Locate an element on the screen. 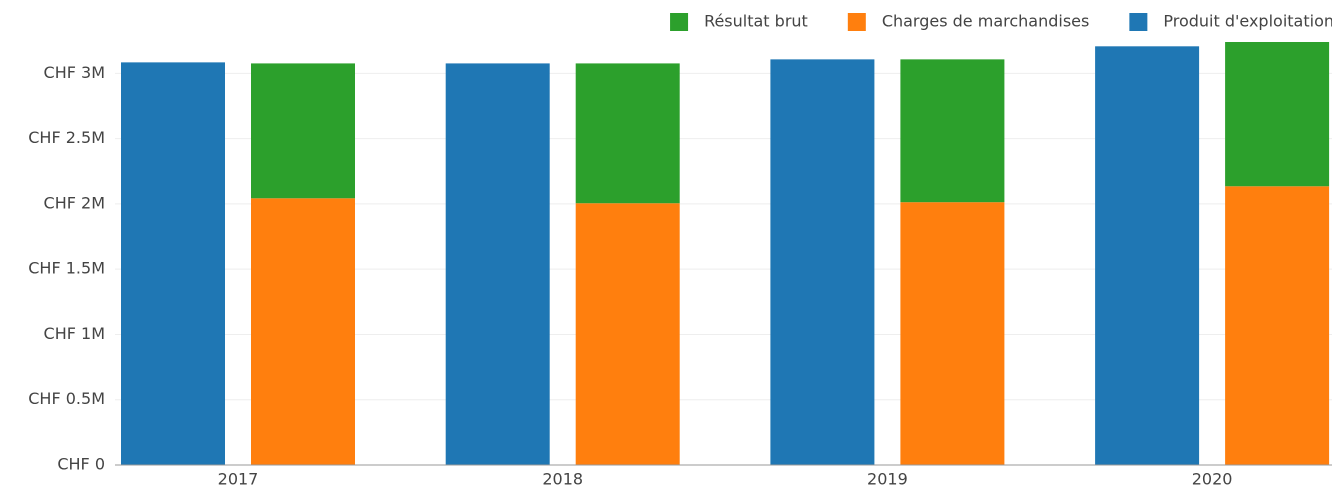 This screenshot has width=1332, height=486. y-tick-label: CHF 3M is located at coordinates (74, 72).